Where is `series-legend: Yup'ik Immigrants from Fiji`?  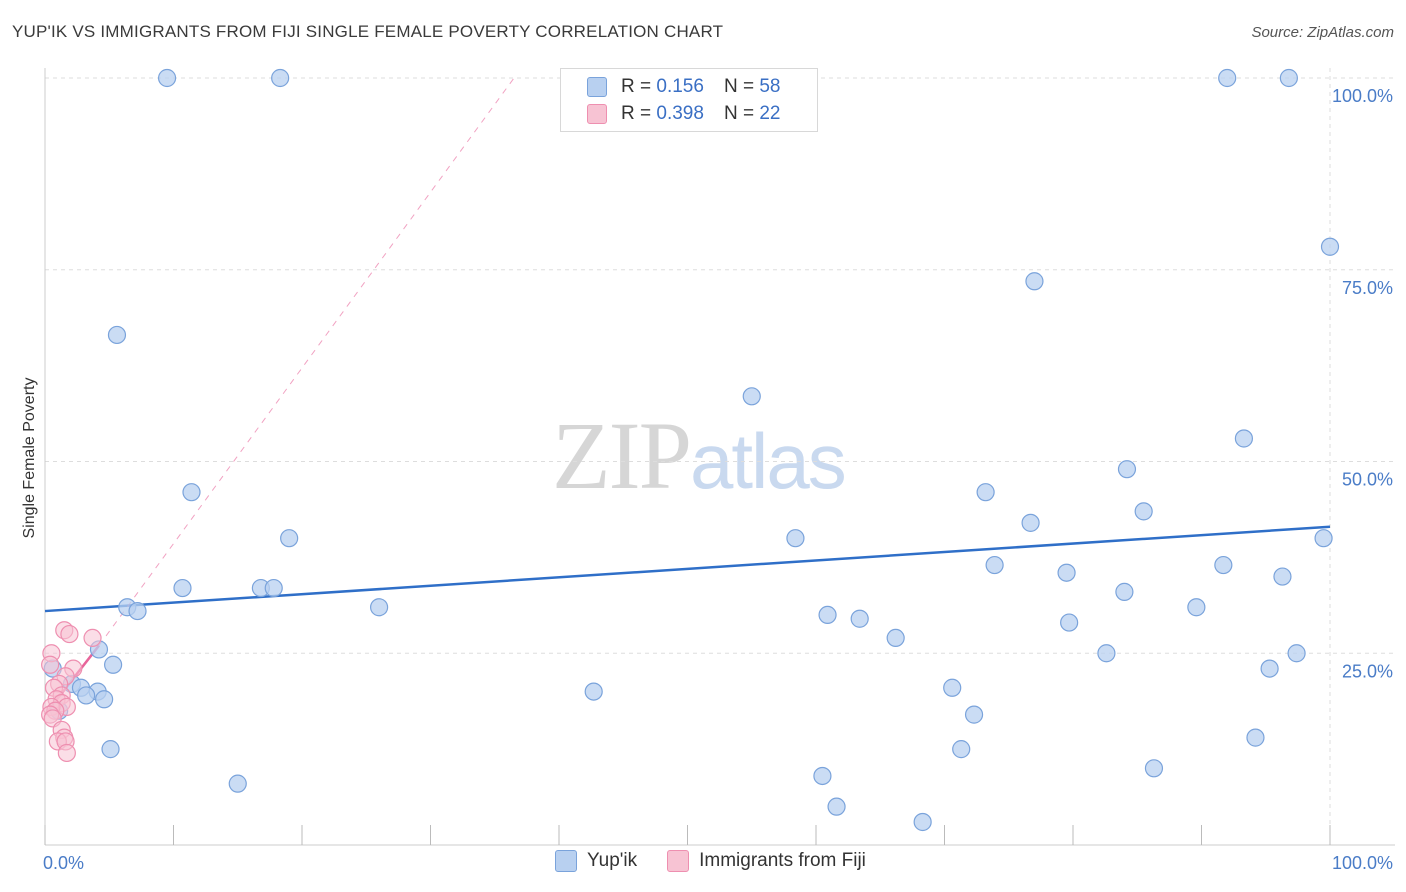
series-legend: Yup'ik Immigrants from Fiji is located at coordinates (725, 861).